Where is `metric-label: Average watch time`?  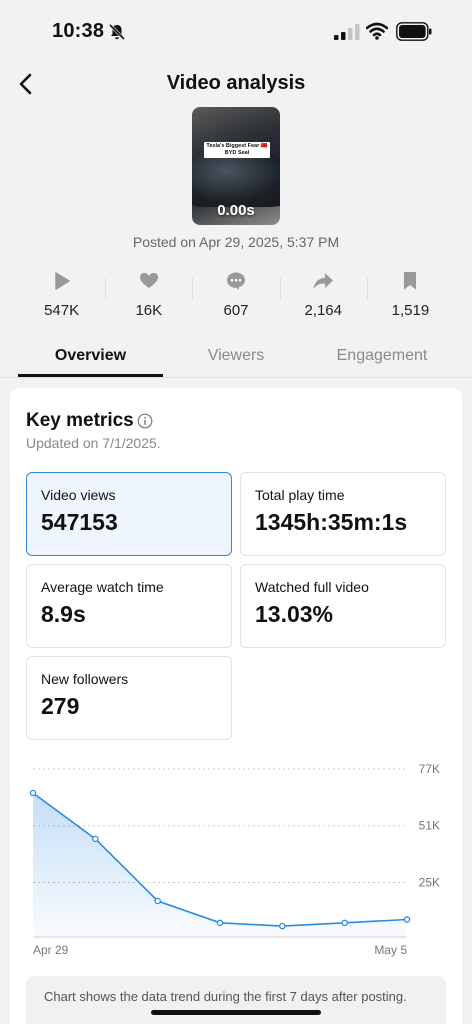
metric-label: Average watch time is located at coordinates (102, 587).